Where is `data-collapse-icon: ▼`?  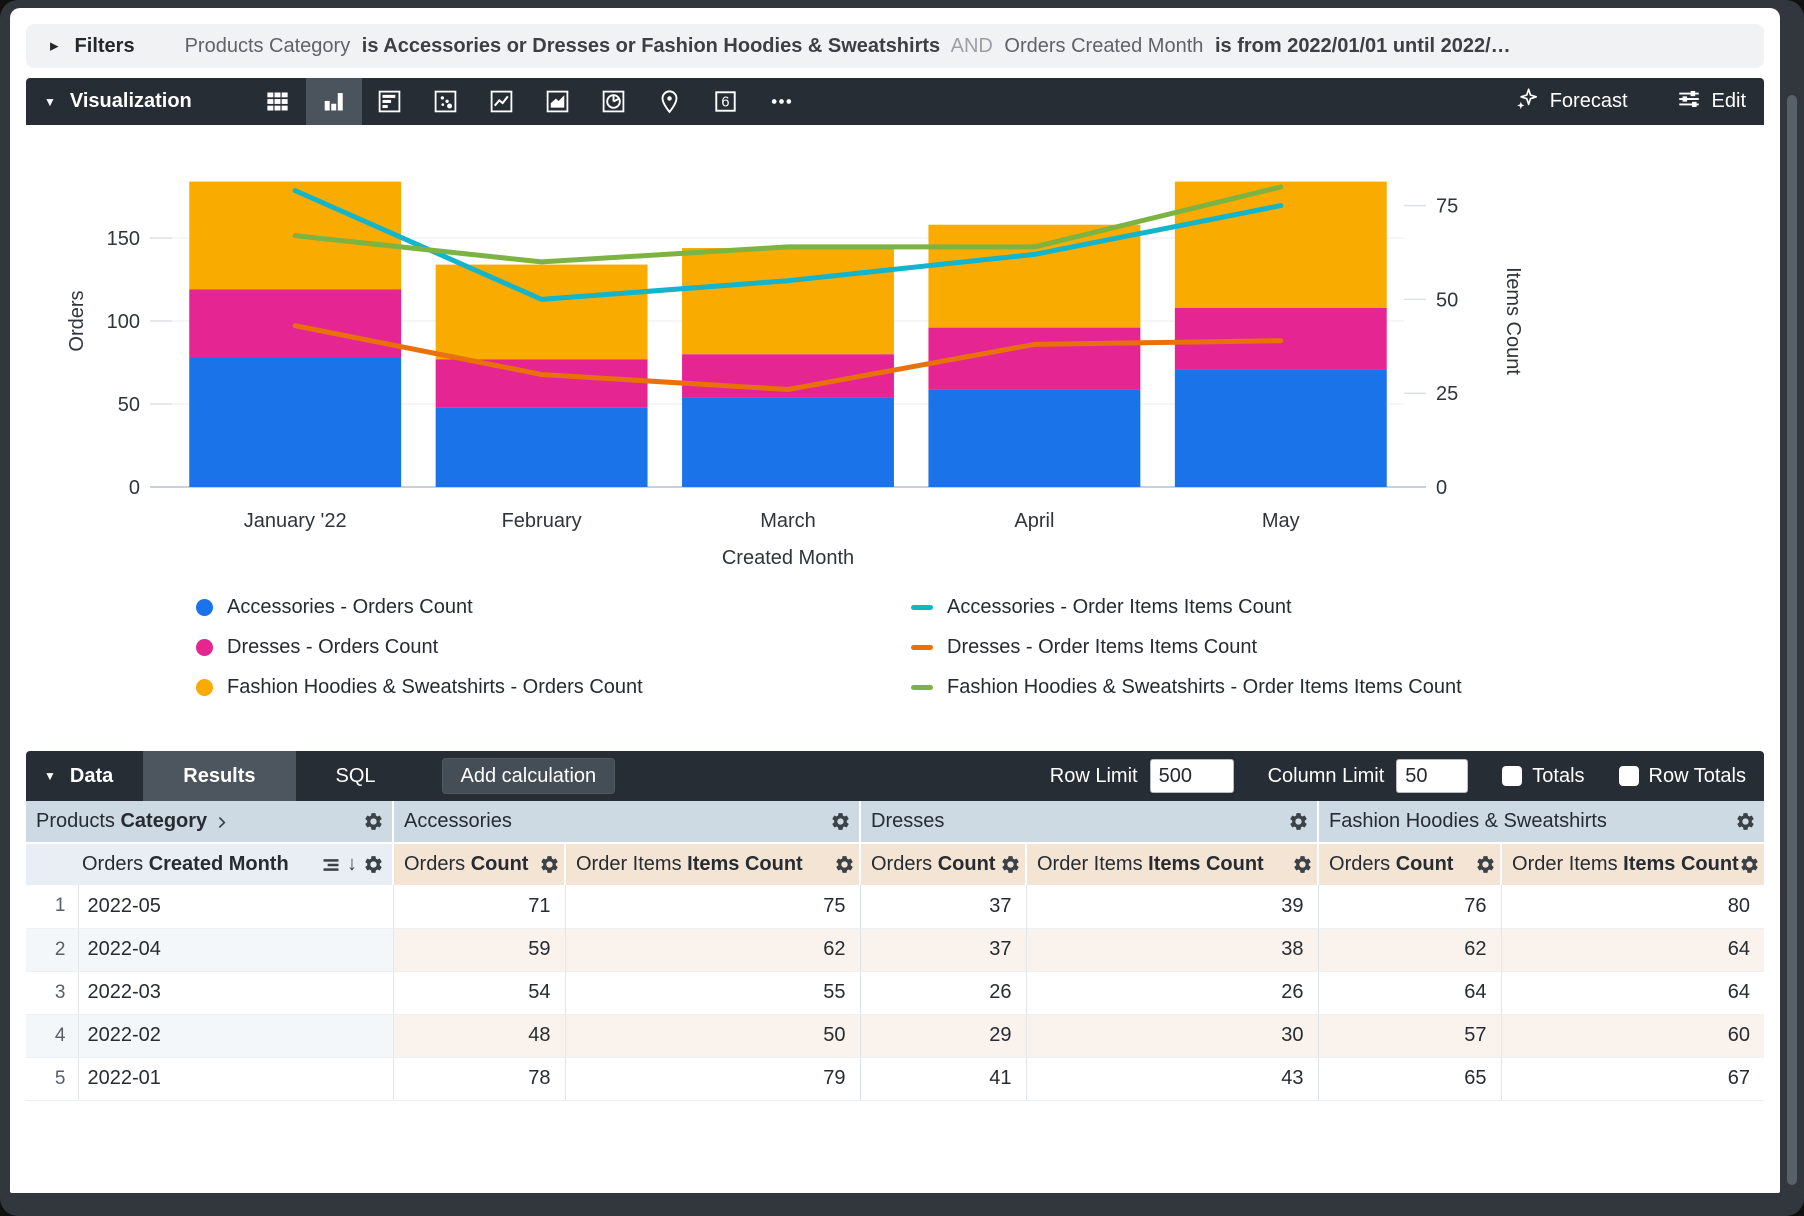 data-collapse-icon: ▼ is located at coordinates (50, 776).